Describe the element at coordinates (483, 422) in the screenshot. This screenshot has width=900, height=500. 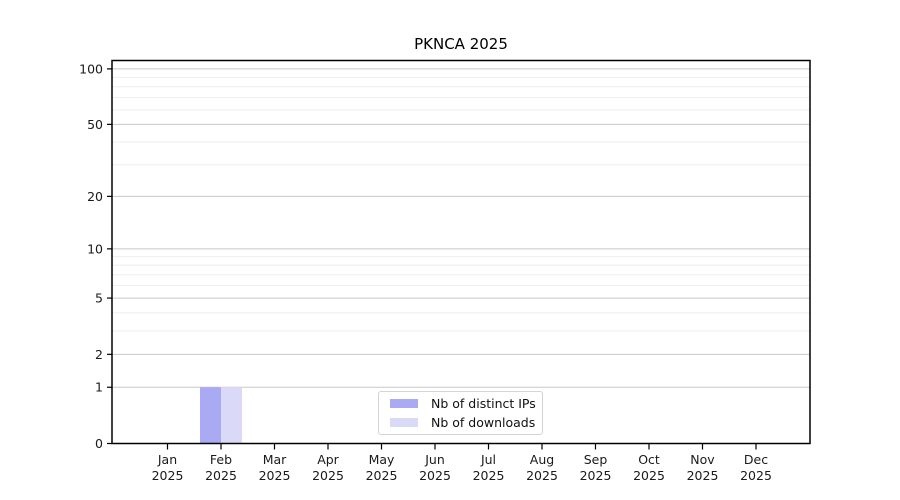
I see `legend-label-downloads: Nb of downloads` at that location.